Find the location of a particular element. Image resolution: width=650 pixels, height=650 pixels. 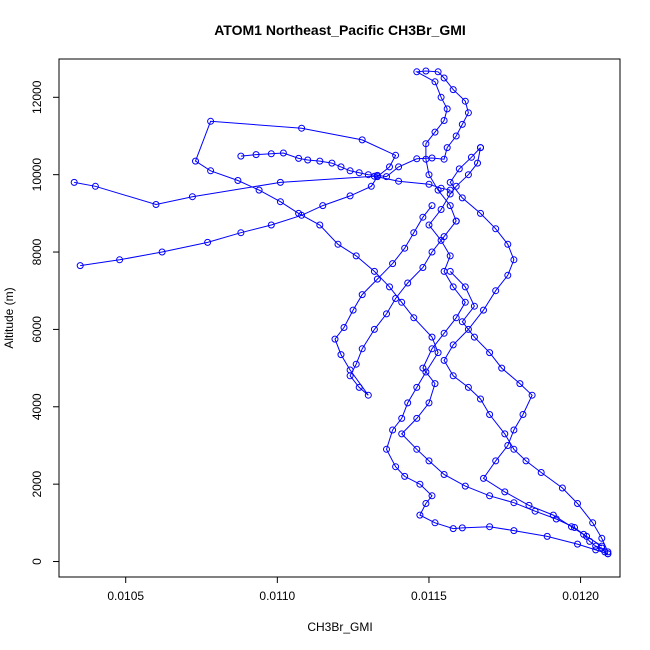

y-tick-label: 12000 is located at coordinates (37, 97).